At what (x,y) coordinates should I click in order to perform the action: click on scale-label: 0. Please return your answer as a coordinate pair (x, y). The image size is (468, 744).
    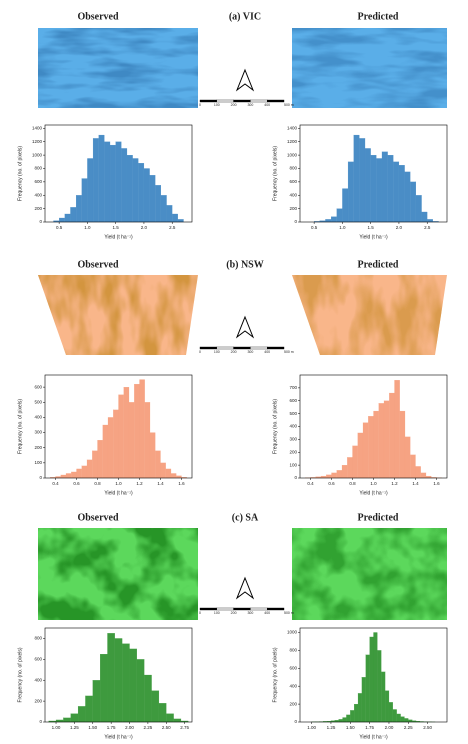
    Looking at the image, I should click on (200, 105).